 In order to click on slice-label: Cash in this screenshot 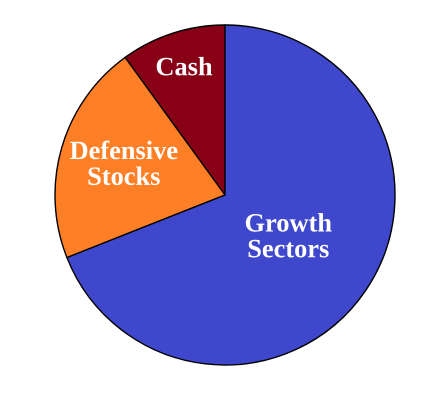, I will do `click(184, 66)`.